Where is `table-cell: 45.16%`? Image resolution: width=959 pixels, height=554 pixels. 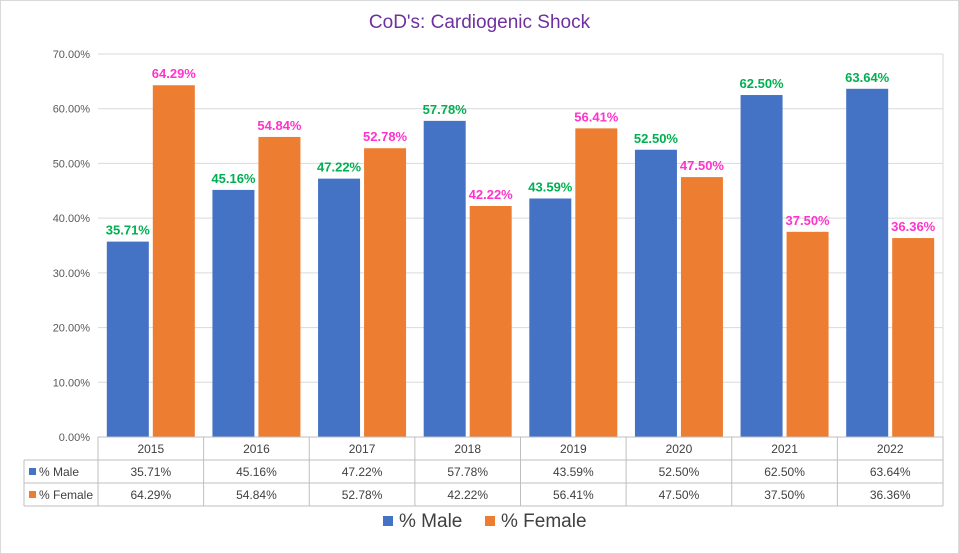 table-cell: 45.16% is located at coordinates (256, 472).